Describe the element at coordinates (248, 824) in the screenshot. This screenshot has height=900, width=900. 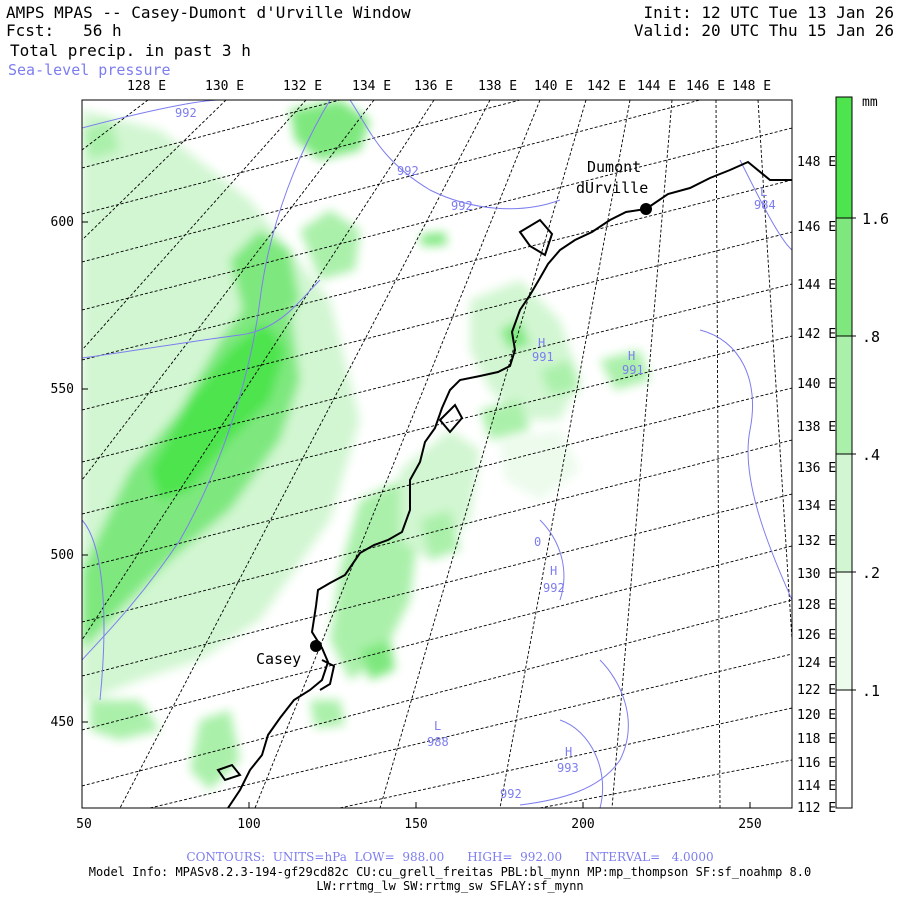
I see `x-tick-label: 100` at that location.